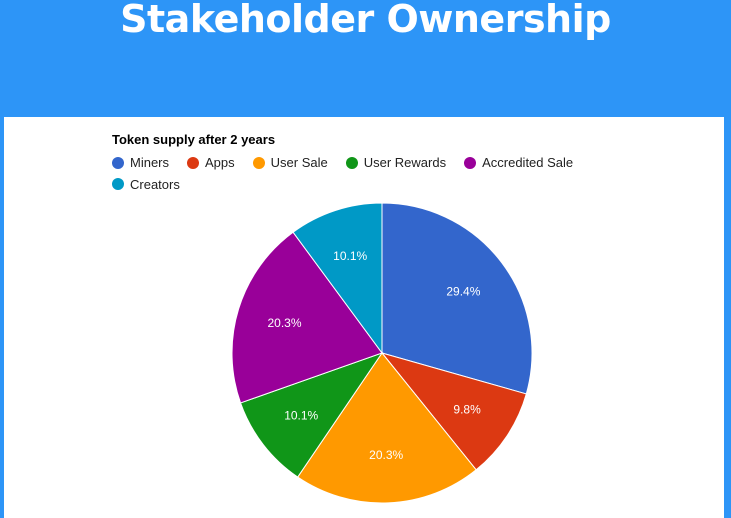 The width and height of the screenshot is (731, 518). What do you see at coordinates (467, 409) in the screenshot?
I see `slice-value-label: 9.8%` at bounding box center [467, 409].